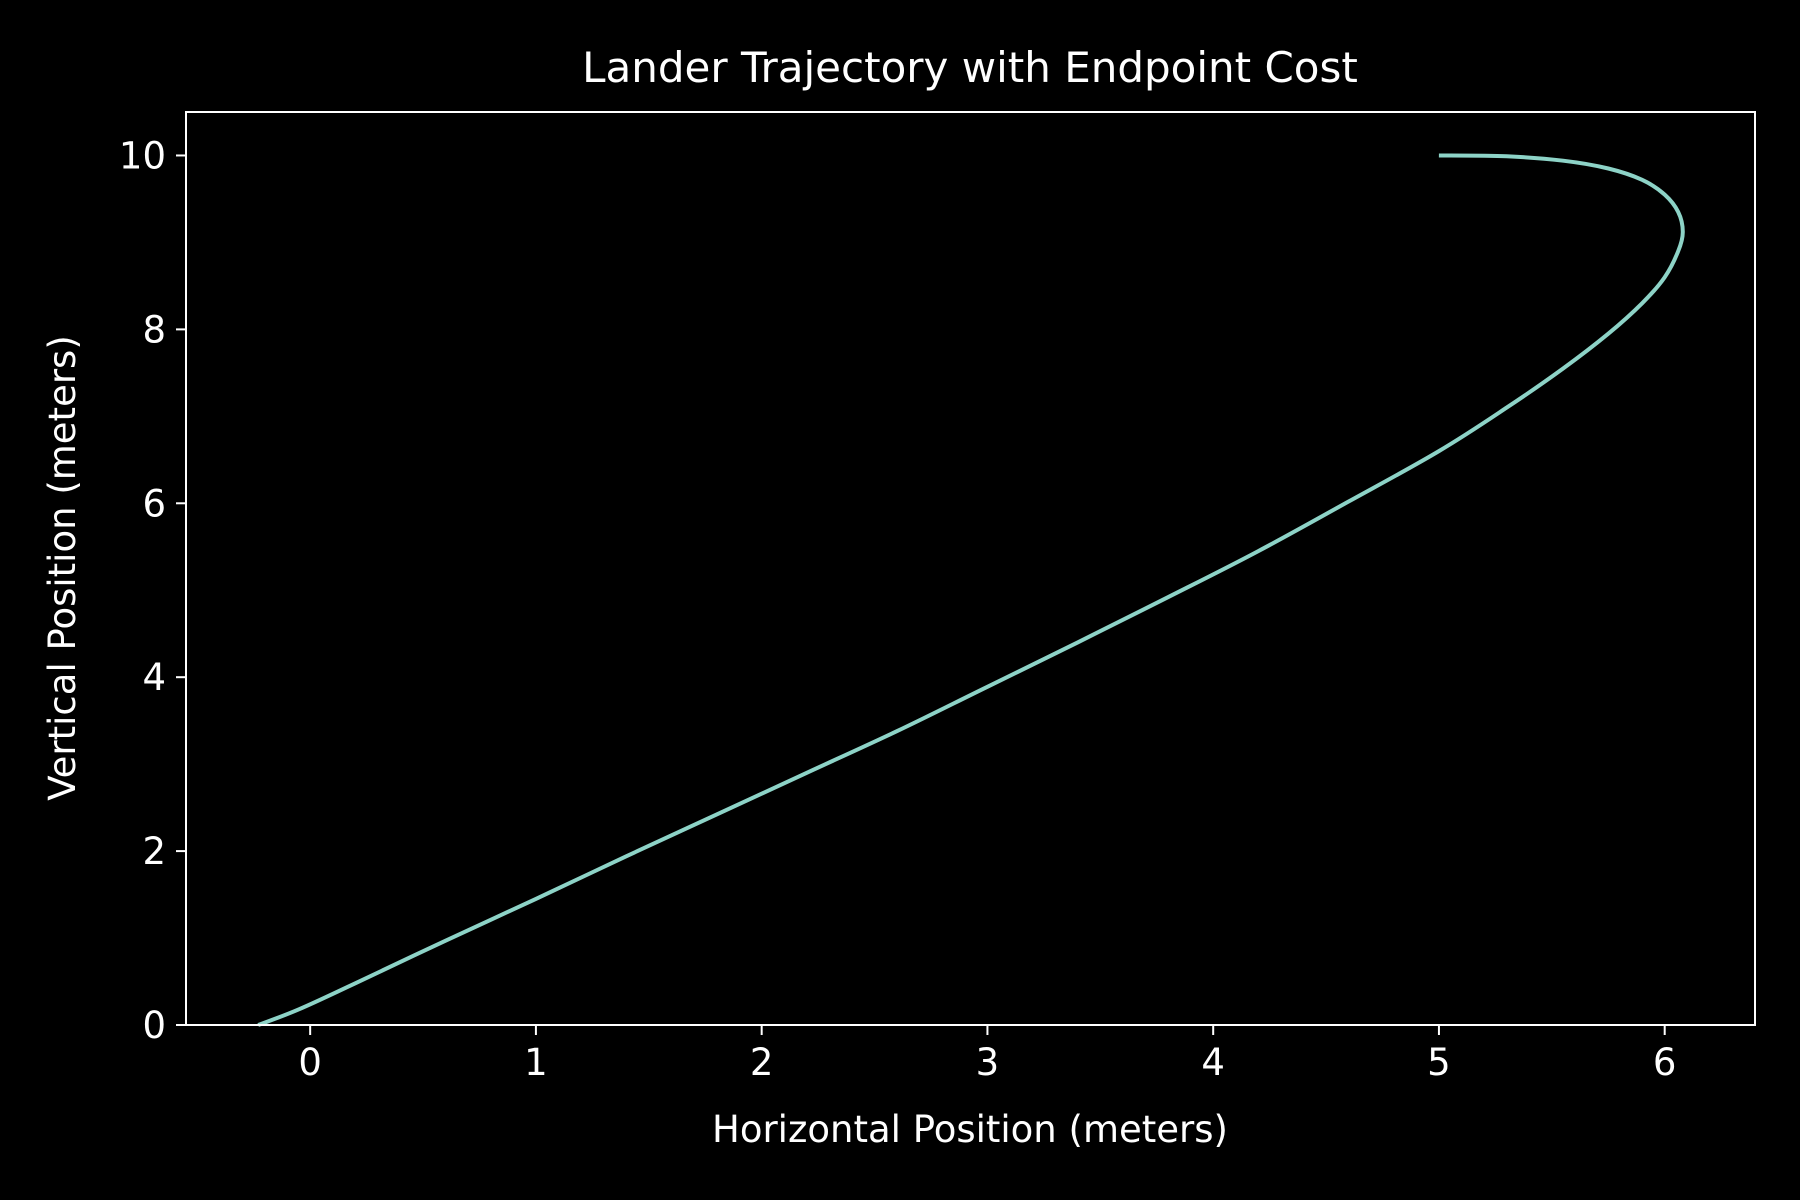 The image size is (1800, 1200). What do you see at coordinates (988, 1062) in the screenshot?
I see `x-tick-label: 3` at bounding box center [988, 1062].